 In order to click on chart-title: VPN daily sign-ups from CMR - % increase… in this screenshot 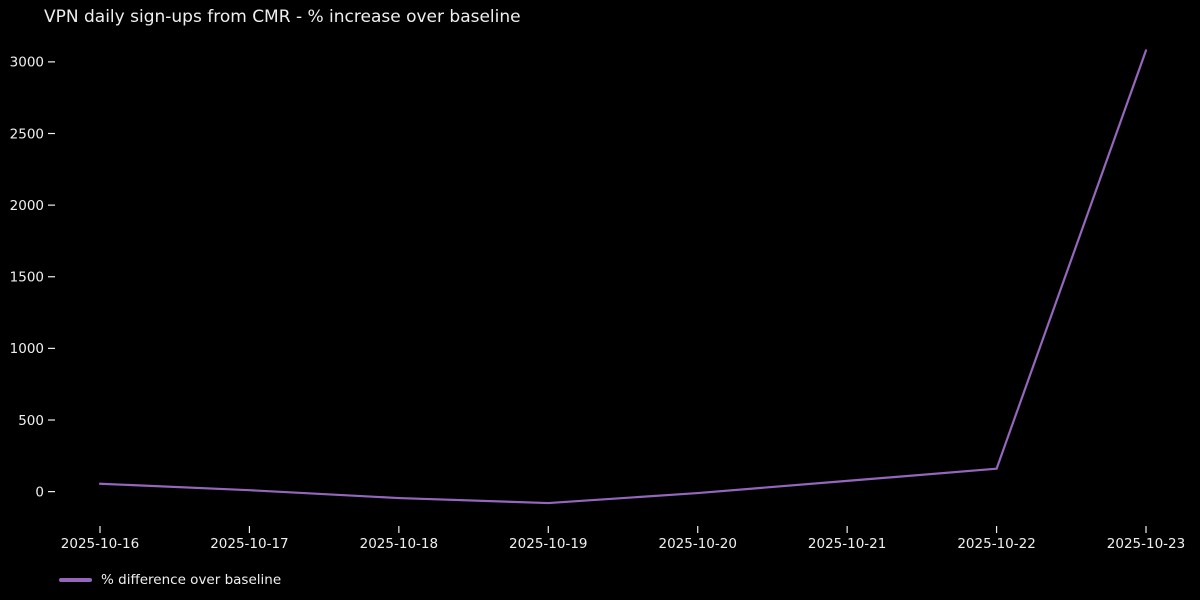, I will do `click(282, 17)`.